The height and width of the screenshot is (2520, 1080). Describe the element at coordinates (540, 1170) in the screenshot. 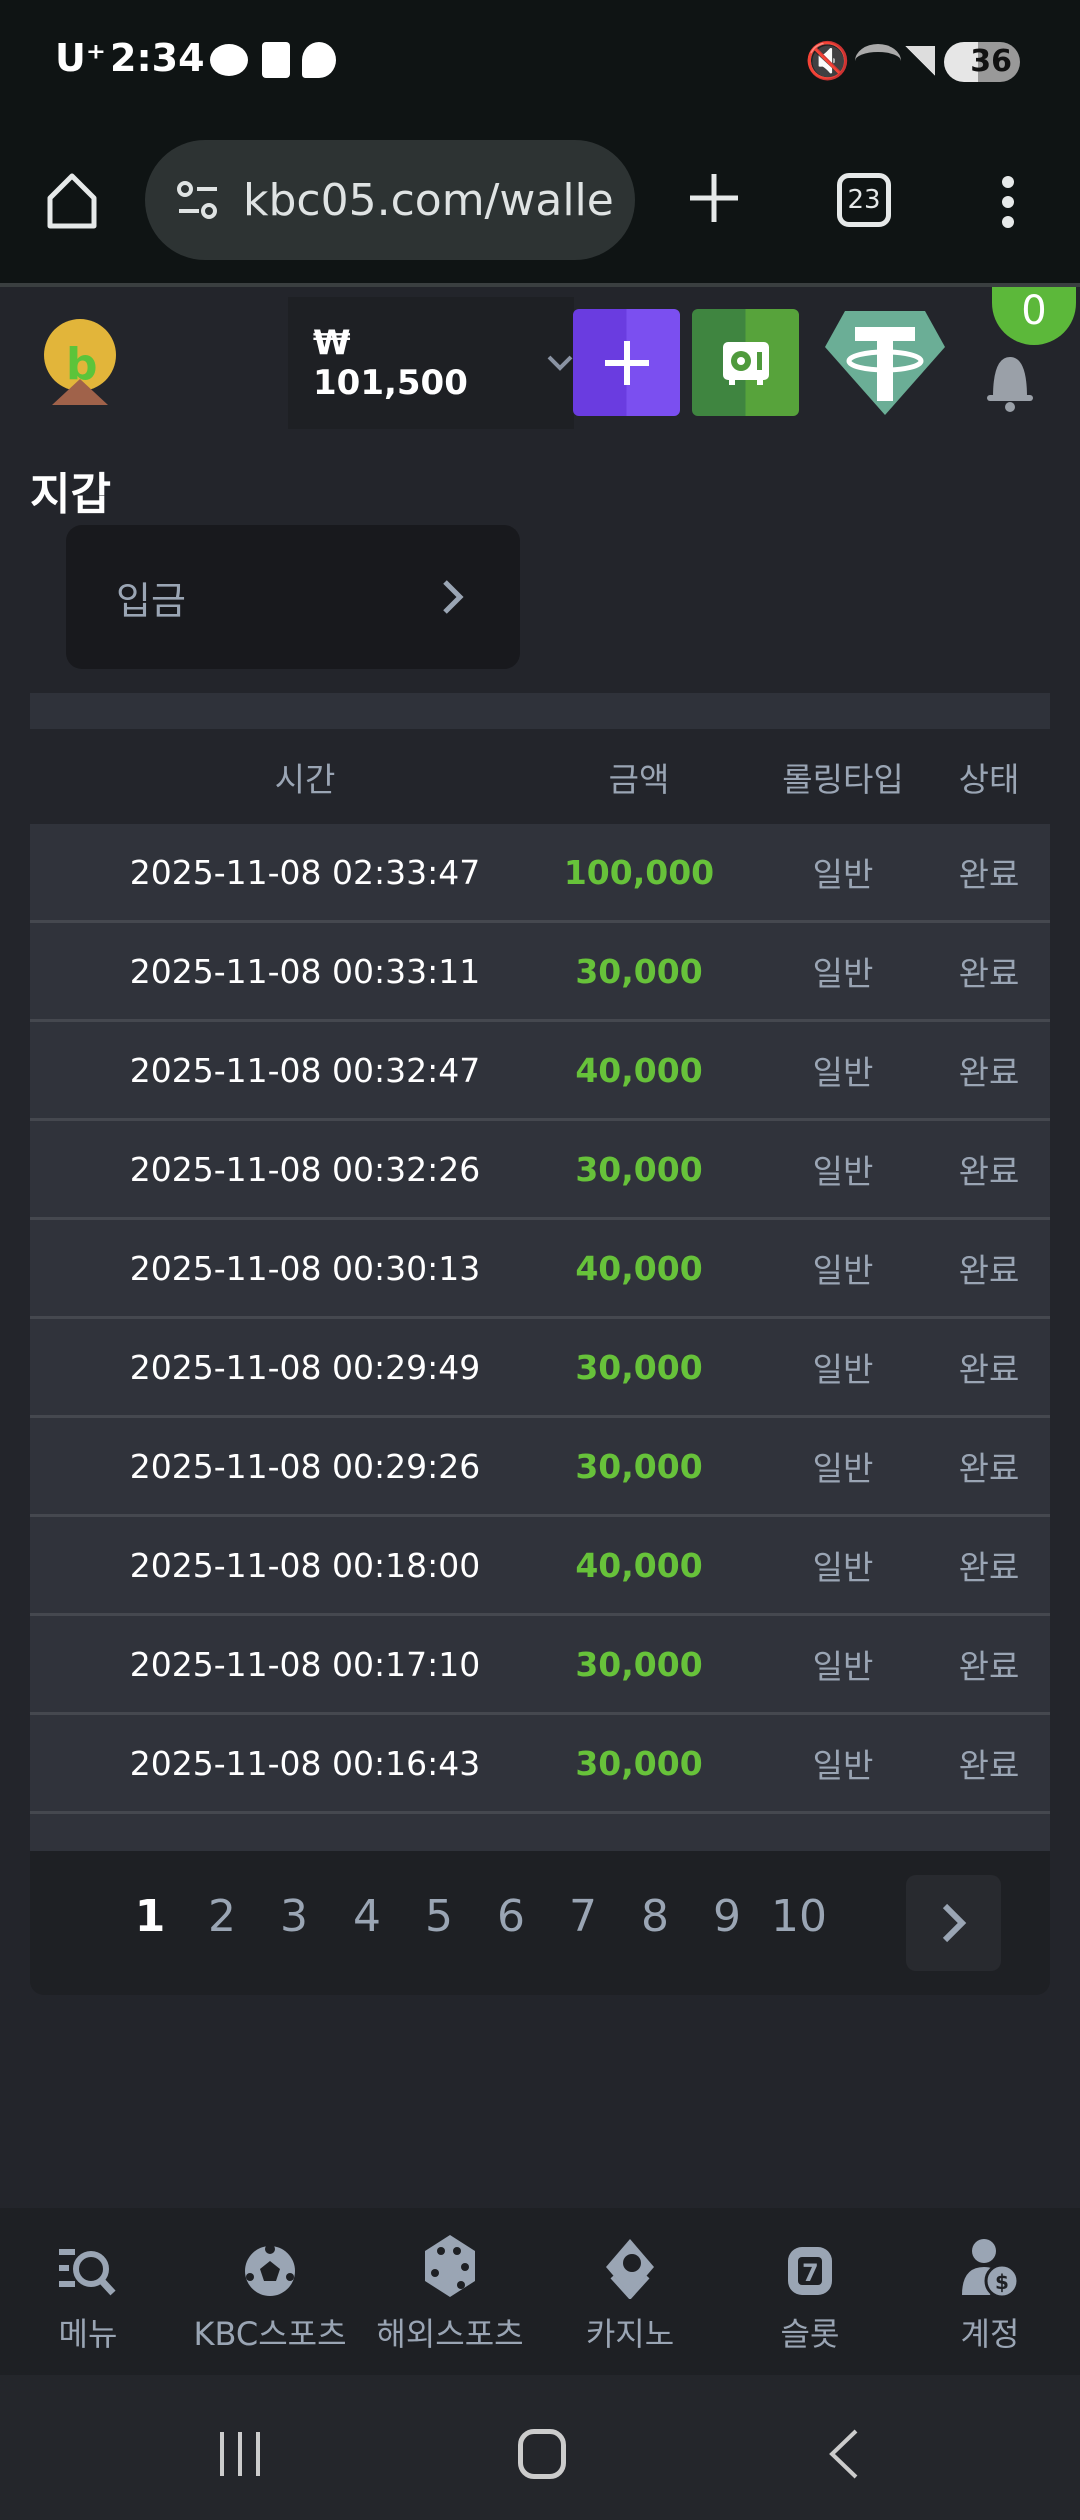

I see `table-row: 2025-11-08 00:32:26 30,000 일반 완료` at that location.